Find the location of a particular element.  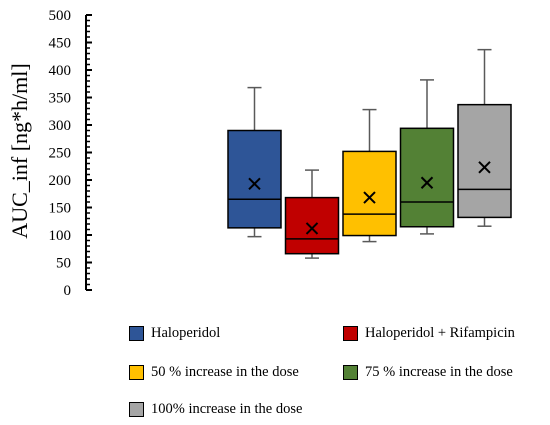

y-tick-label: 450 is located at coordinates (60, 44).